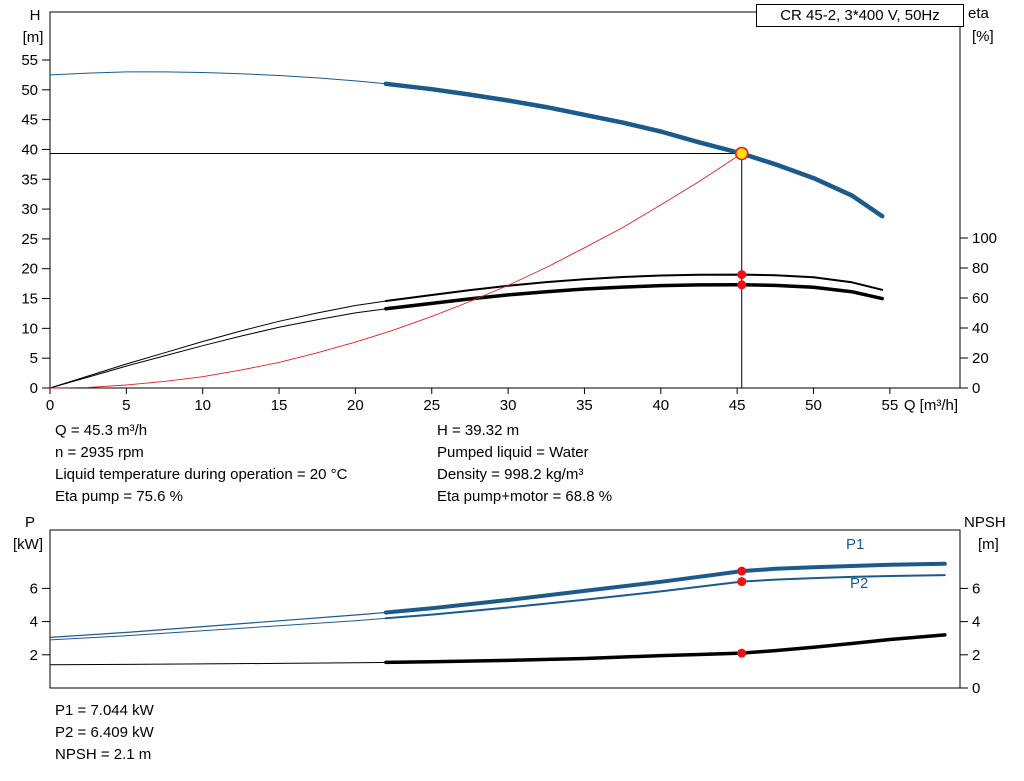 This screenshot has height=781, width=1024. What do you see at coordinates (510, 474) in the screenshot?
I see `annotation-density: Density = 998.2 kg/m³` at bounding box center [510, 474].